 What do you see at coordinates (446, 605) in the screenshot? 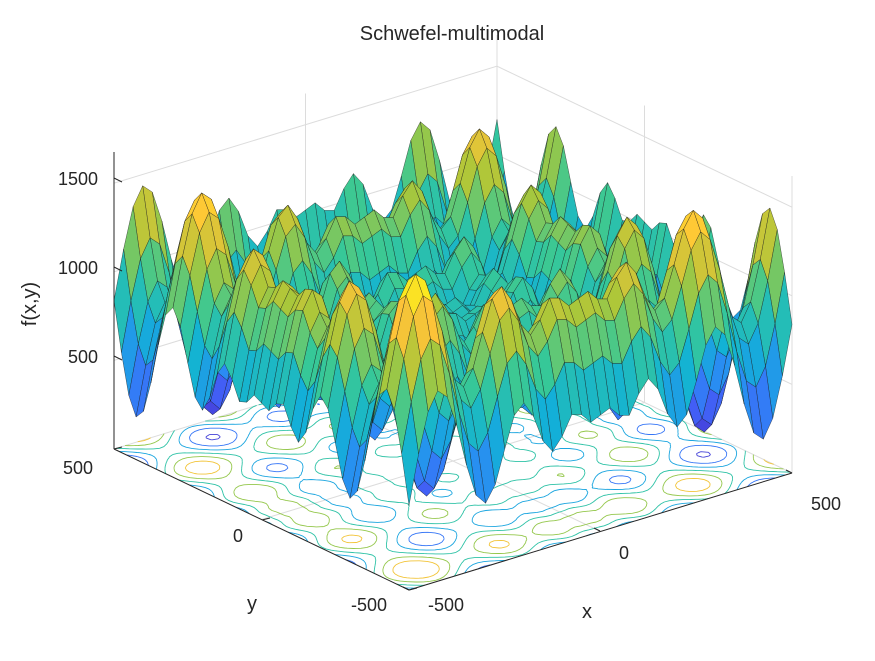
I see `x-tick-label: -500` at bounding box center [446, 605].